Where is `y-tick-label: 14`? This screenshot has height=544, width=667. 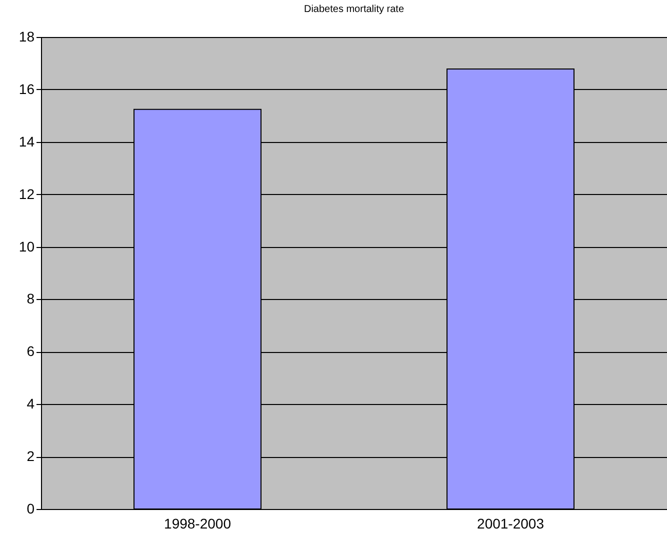
y-tick-label: 14 is located at coordinates (26, 141).